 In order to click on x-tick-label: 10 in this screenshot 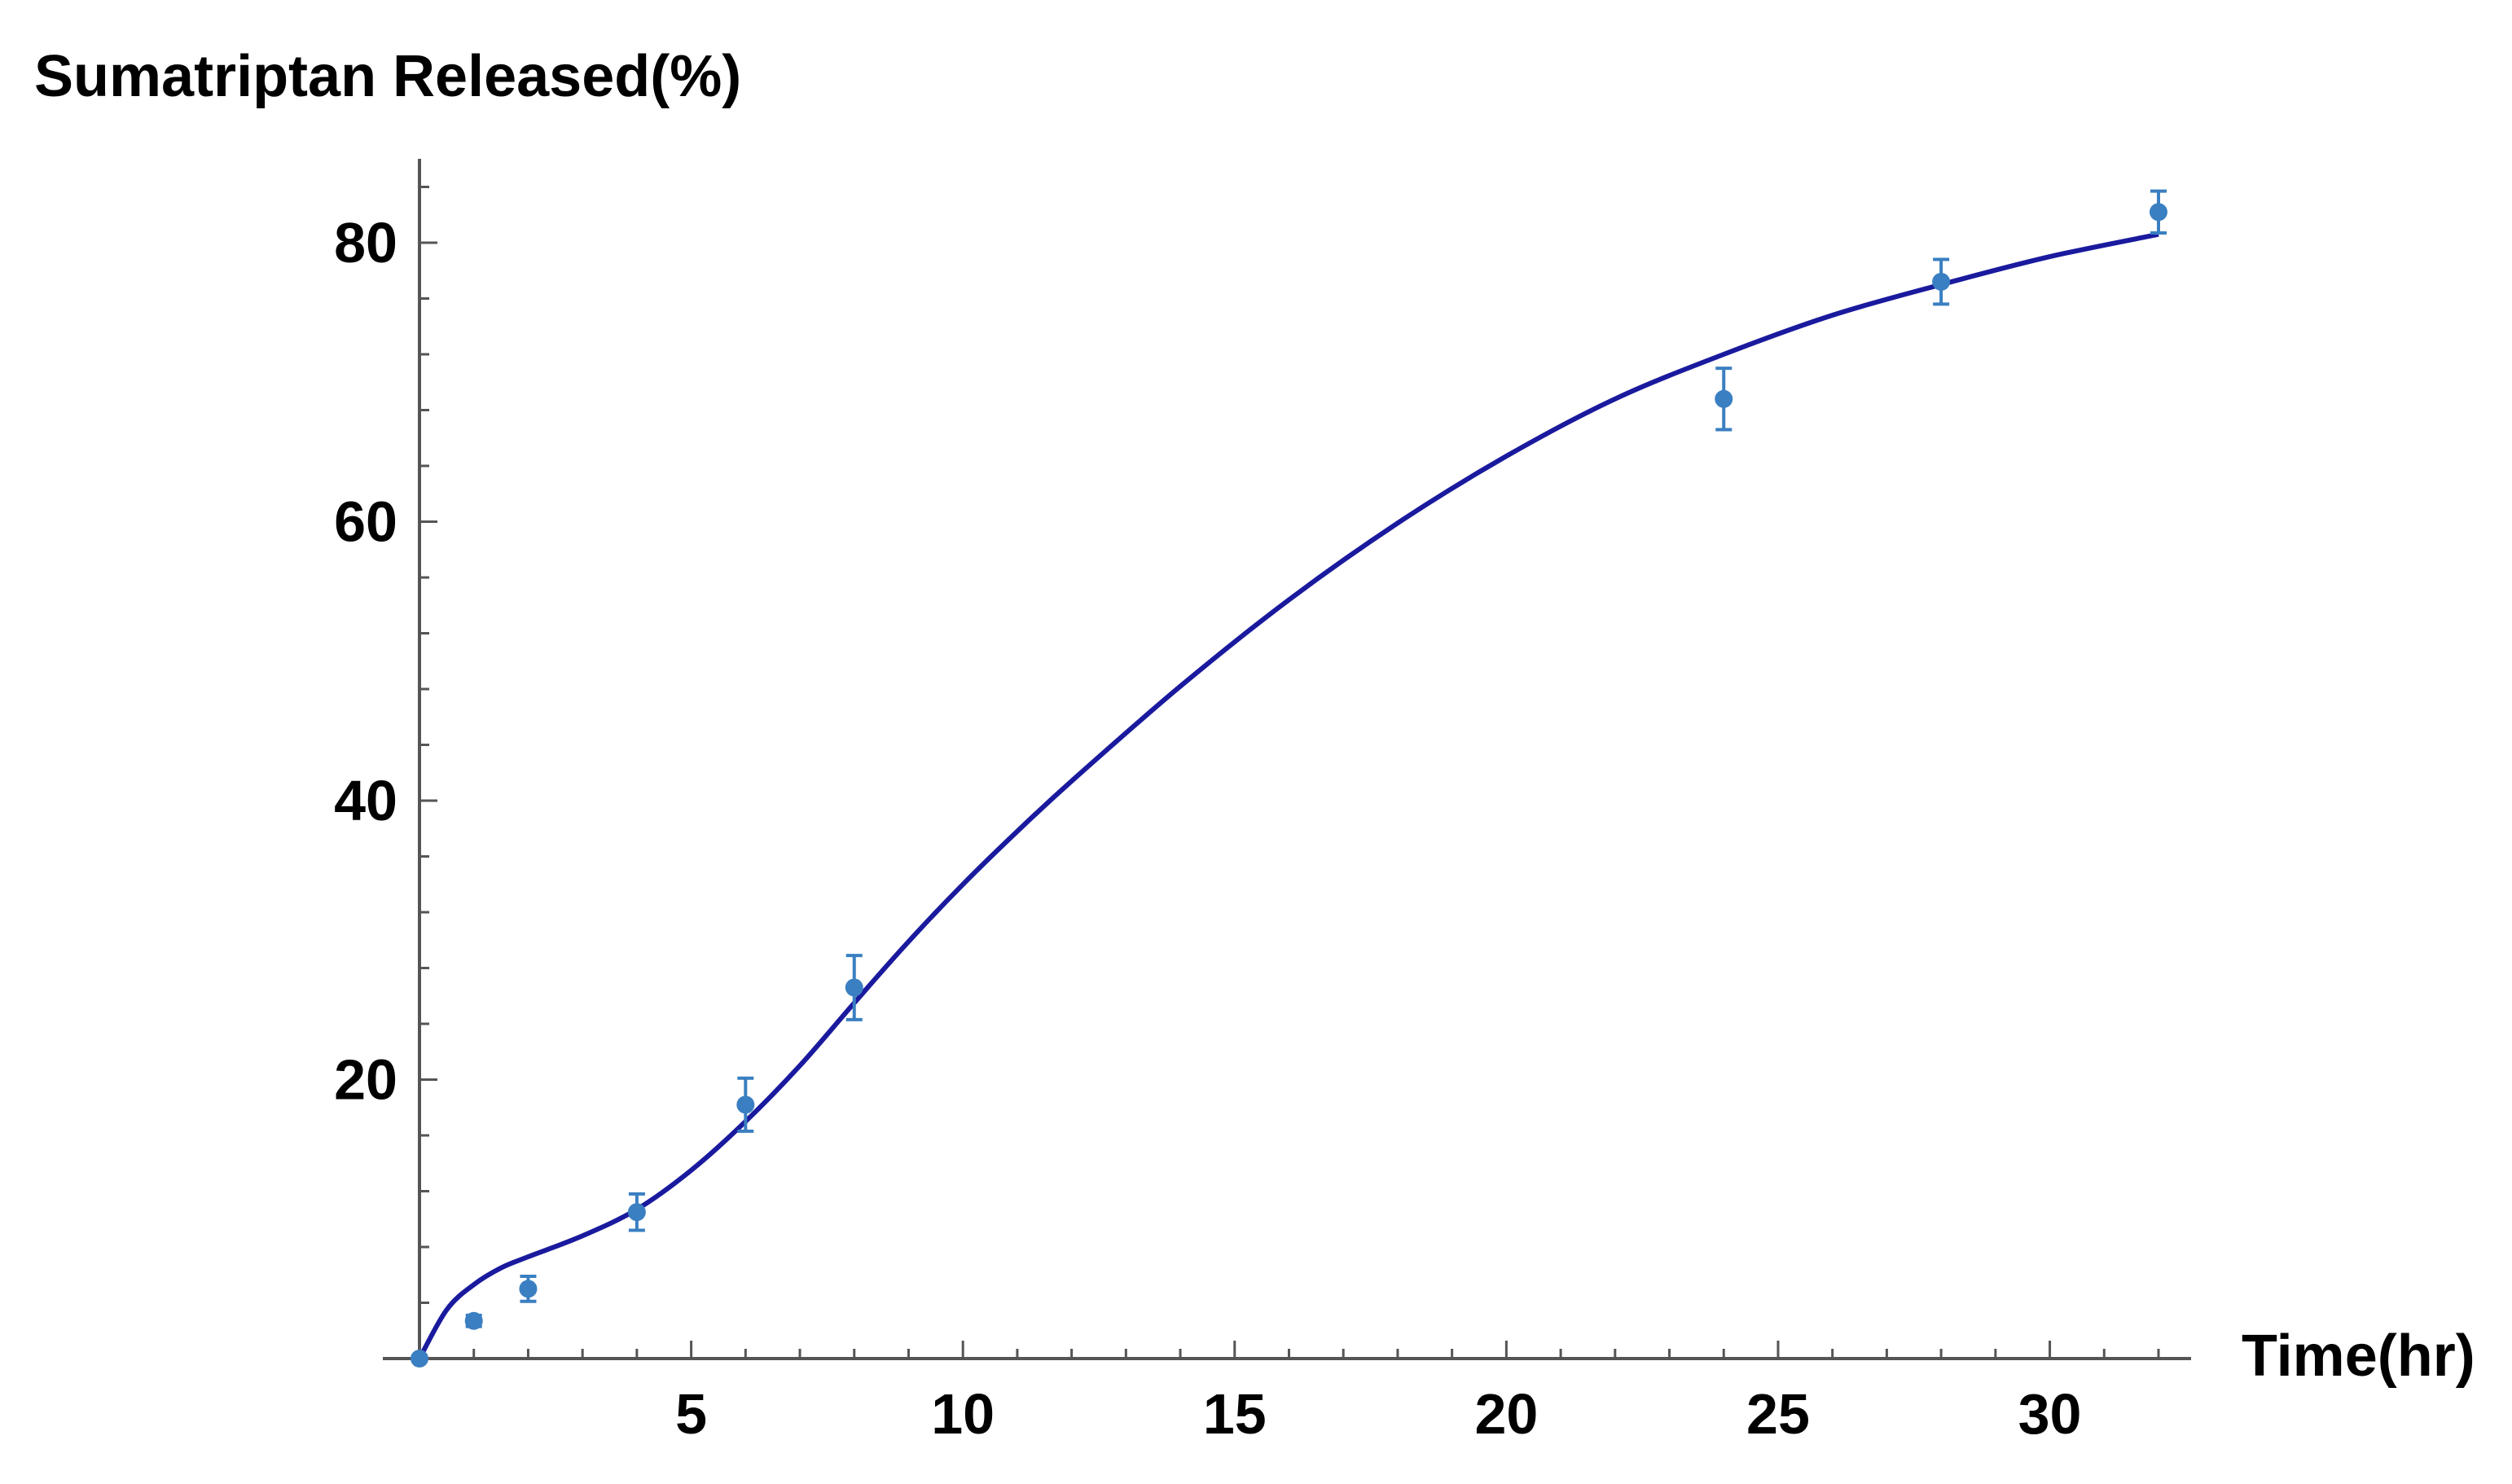, I will do `click(963, 1414)`.